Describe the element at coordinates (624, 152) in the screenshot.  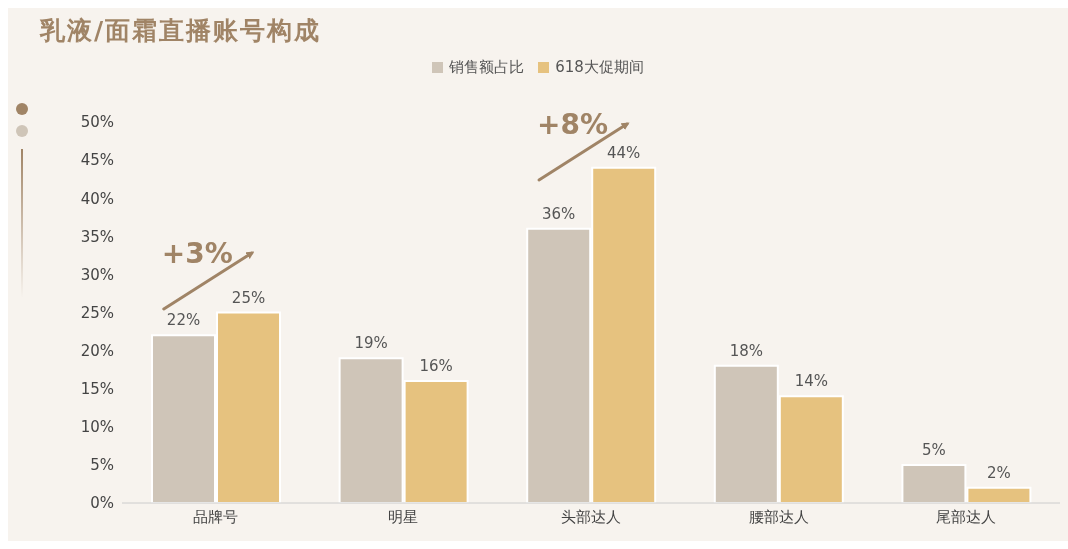
I see `data-label: 44%` at that location.